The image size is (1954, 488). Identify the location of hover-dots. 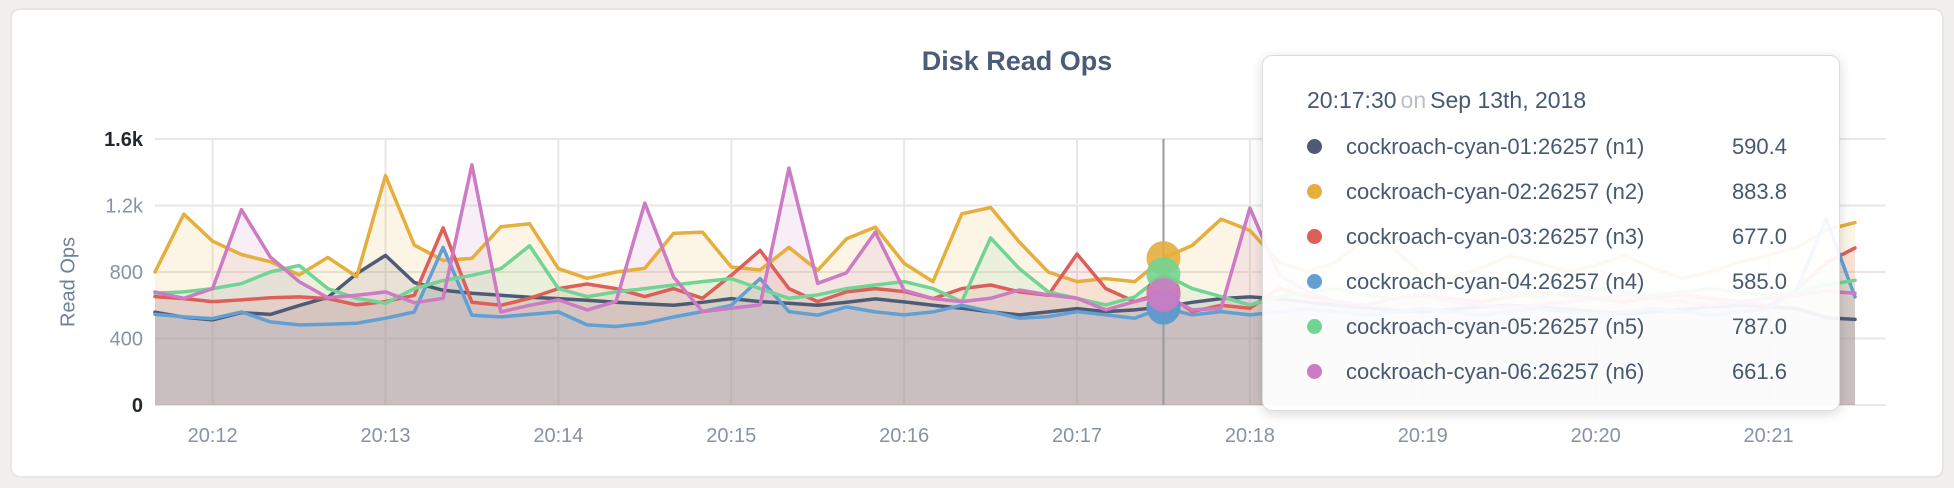
(1163, 283).